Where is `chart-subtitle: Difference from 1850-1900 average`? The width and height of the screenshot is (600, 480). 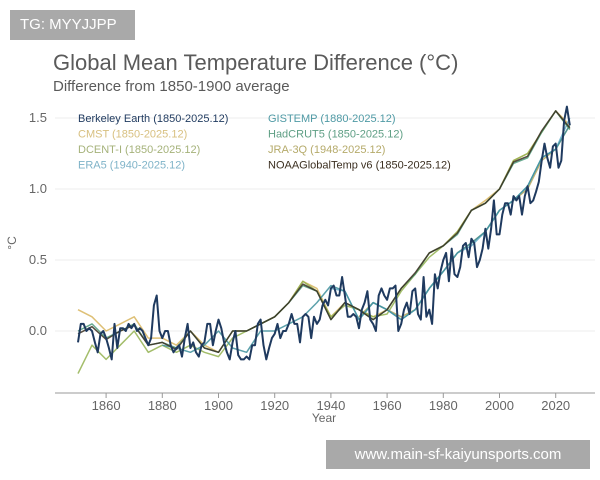 chart-subtitle: Difference from 1850-1900 average is located at coordinates (171, 86).